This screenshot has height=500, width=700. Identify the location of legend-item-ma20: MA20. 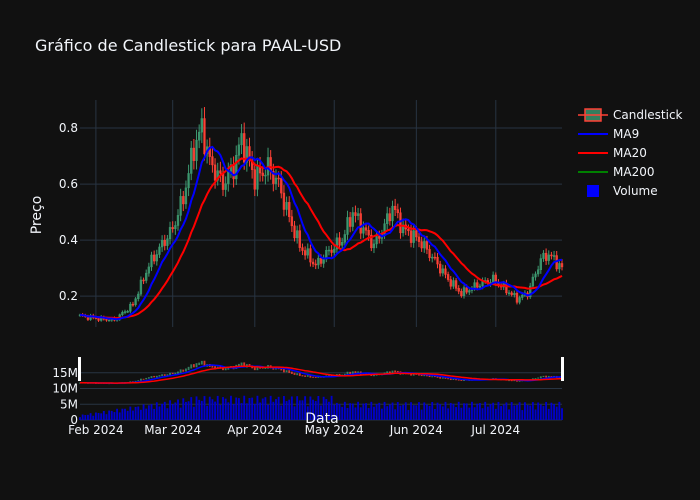
(612, 153).